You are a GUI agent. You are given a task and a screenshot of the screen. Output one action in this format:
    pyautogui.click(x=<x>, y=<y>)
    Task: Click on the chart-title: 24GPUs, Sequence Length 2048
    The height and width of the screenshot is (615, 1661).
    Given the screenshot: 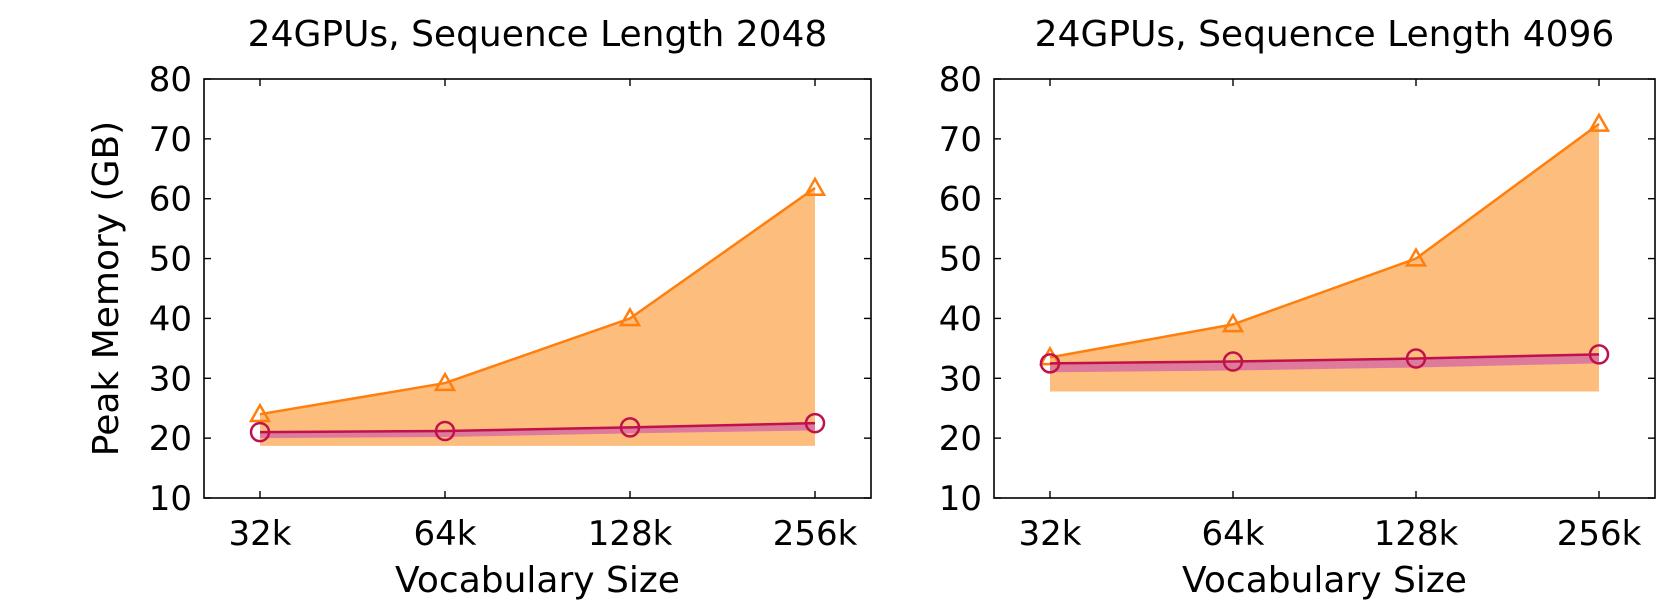 What is the action you would take?
    pyautogui.click(x=538, y=34)
    